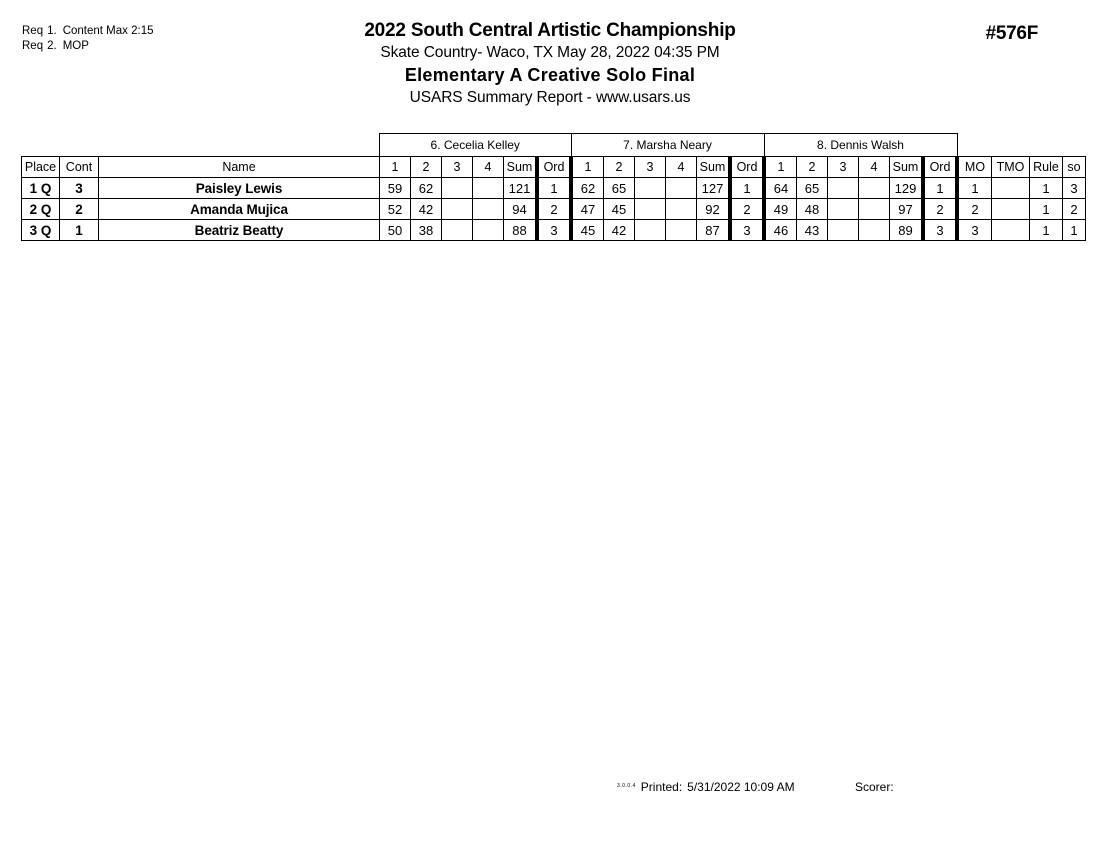 The width and height of the screenshot is (1100, 850). What do you see at coordinates (40, 209) in the screenshot?
I see `cell-place: 2 Q` at bounding box center [40, 209].